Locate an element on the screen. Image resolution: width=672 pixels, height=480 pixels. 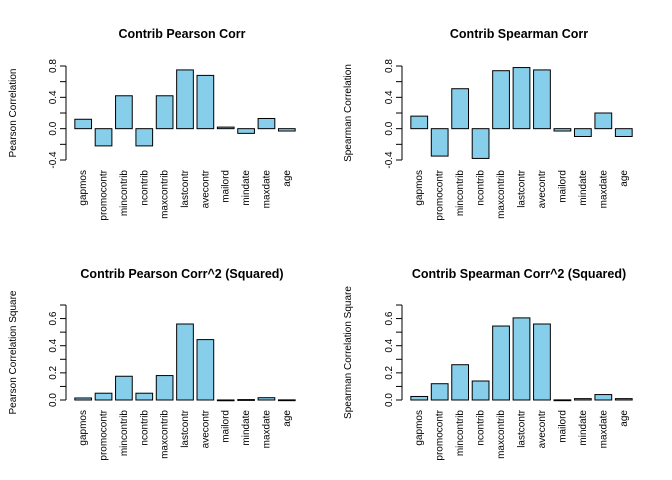
chart-title: Contrib Spearman Corr^2 (Squared) is located at coordinates (519, 274).